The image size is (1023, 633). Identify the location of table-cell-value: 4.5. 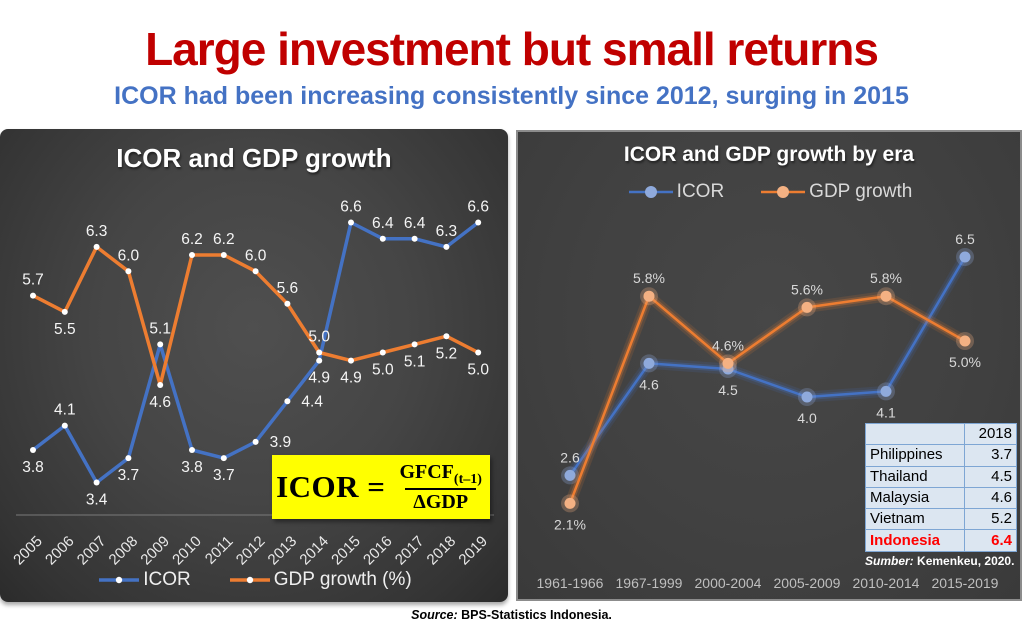
(990, 476).